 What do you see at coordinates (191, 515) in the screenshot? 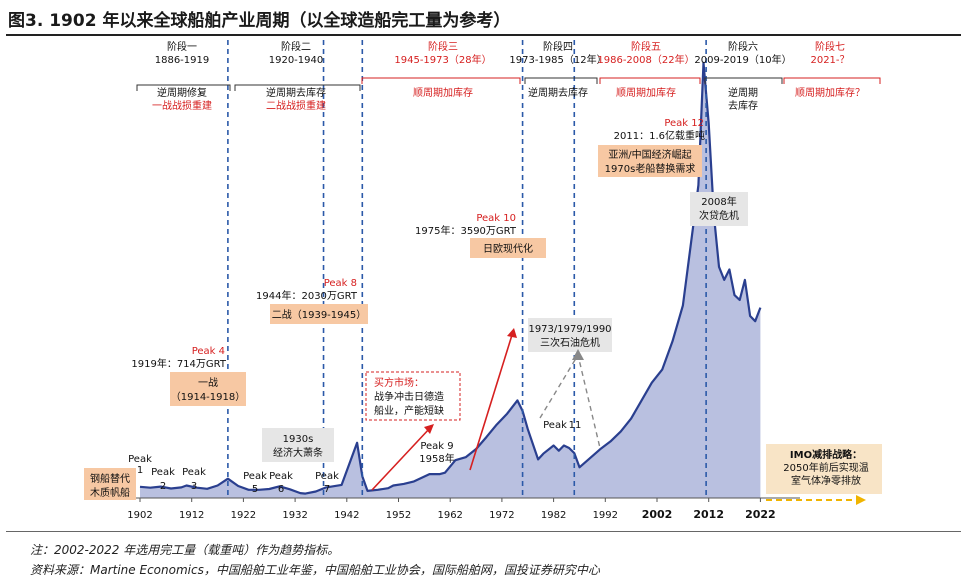
I see `x-tick-label: 1912` at bounding box center [191, 515].